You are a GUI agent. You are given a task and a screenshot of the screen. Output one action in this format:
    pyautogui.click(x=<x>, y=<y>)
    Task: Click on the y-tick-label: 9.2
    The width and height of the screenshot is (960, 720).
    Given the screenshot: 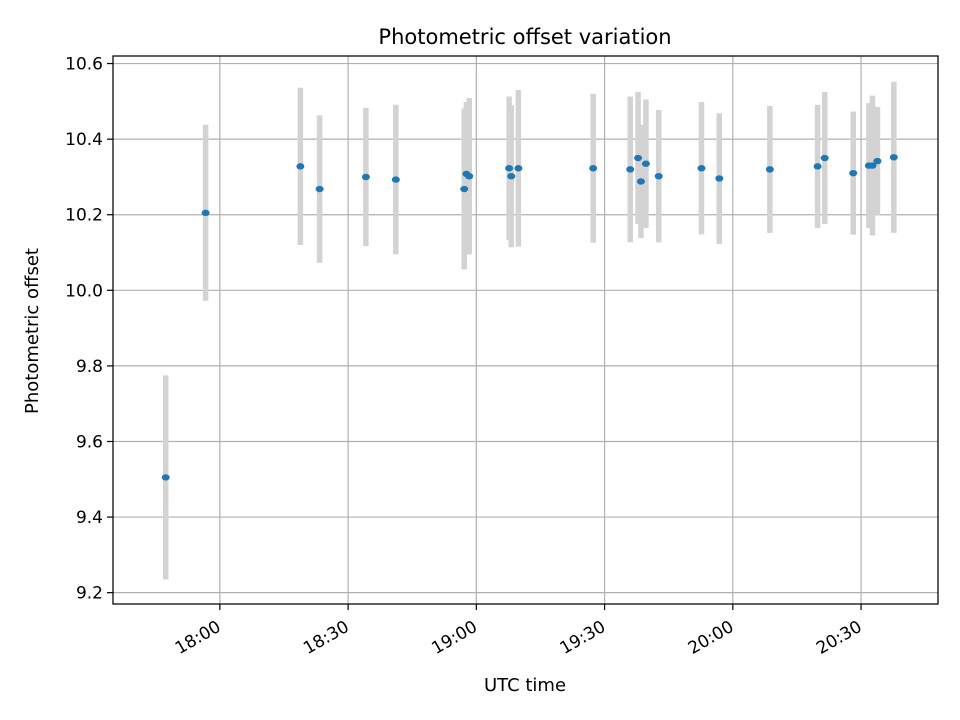 What is the action you would take?
    pyautogui.click(x=89, y=594)
    